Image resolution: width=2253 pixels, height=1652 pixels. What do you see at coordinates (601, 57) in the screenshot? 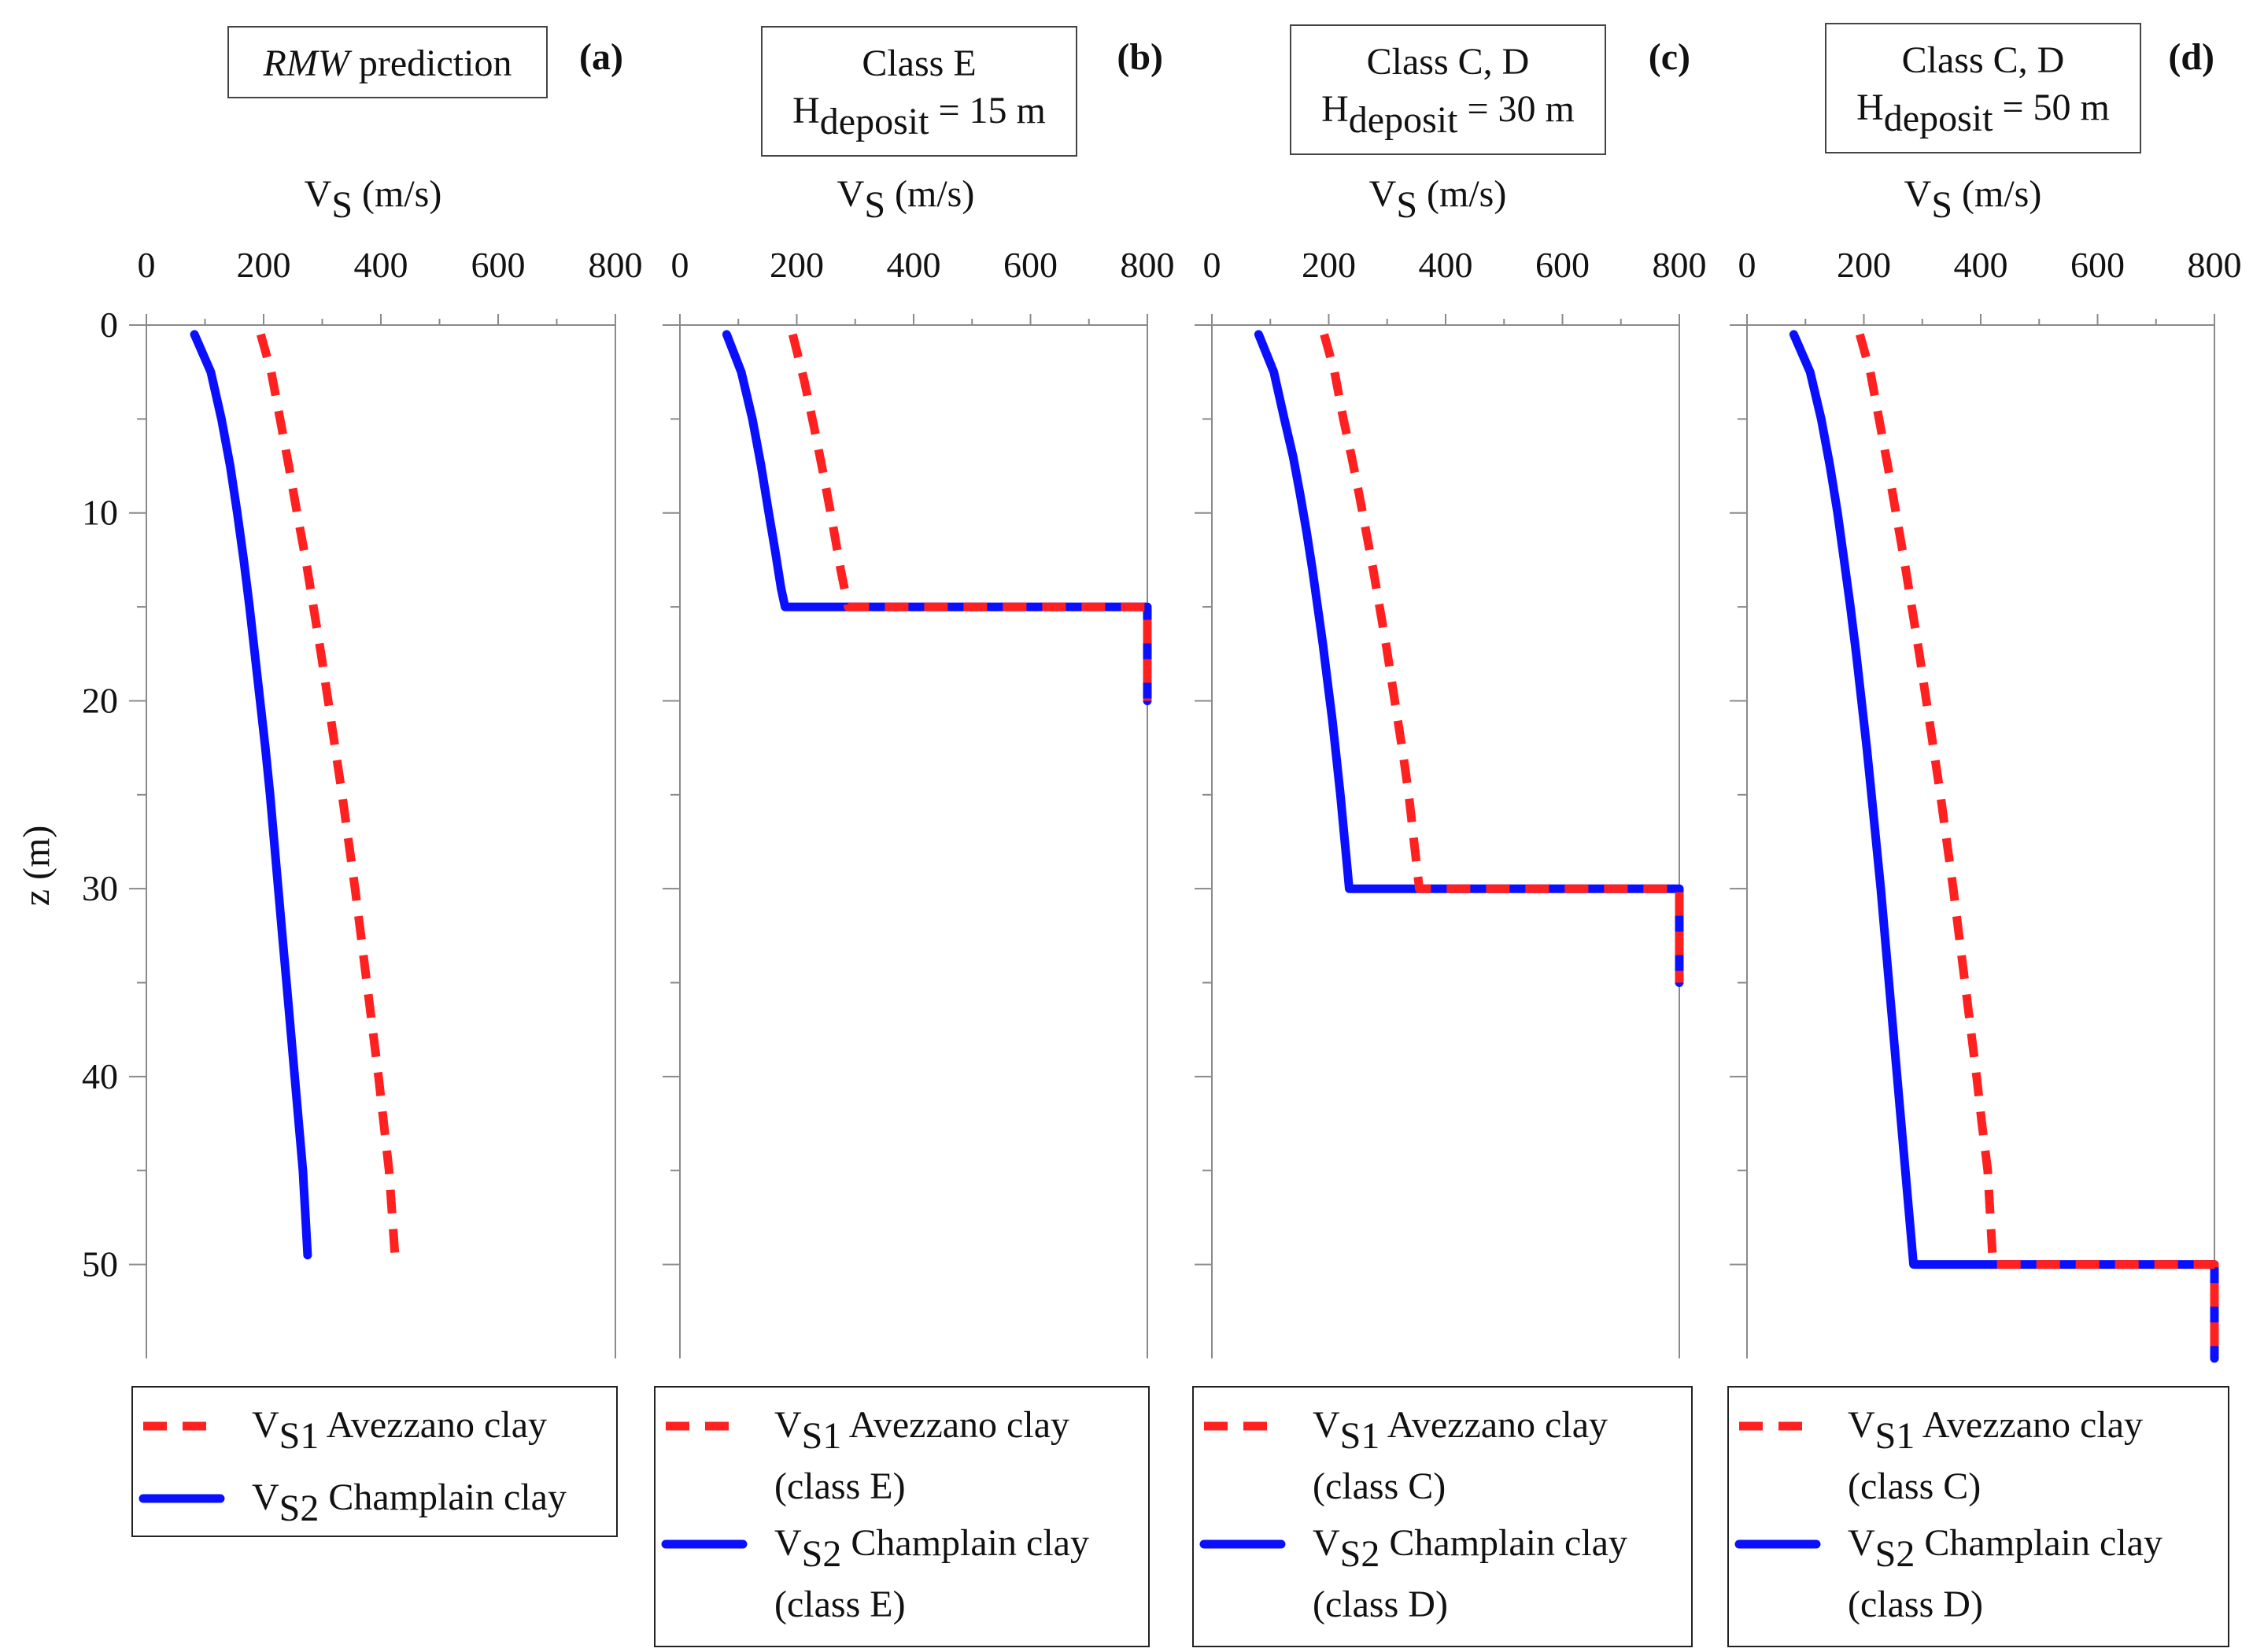
I see `panel-label: (a)` at bounding box center [601, 57].